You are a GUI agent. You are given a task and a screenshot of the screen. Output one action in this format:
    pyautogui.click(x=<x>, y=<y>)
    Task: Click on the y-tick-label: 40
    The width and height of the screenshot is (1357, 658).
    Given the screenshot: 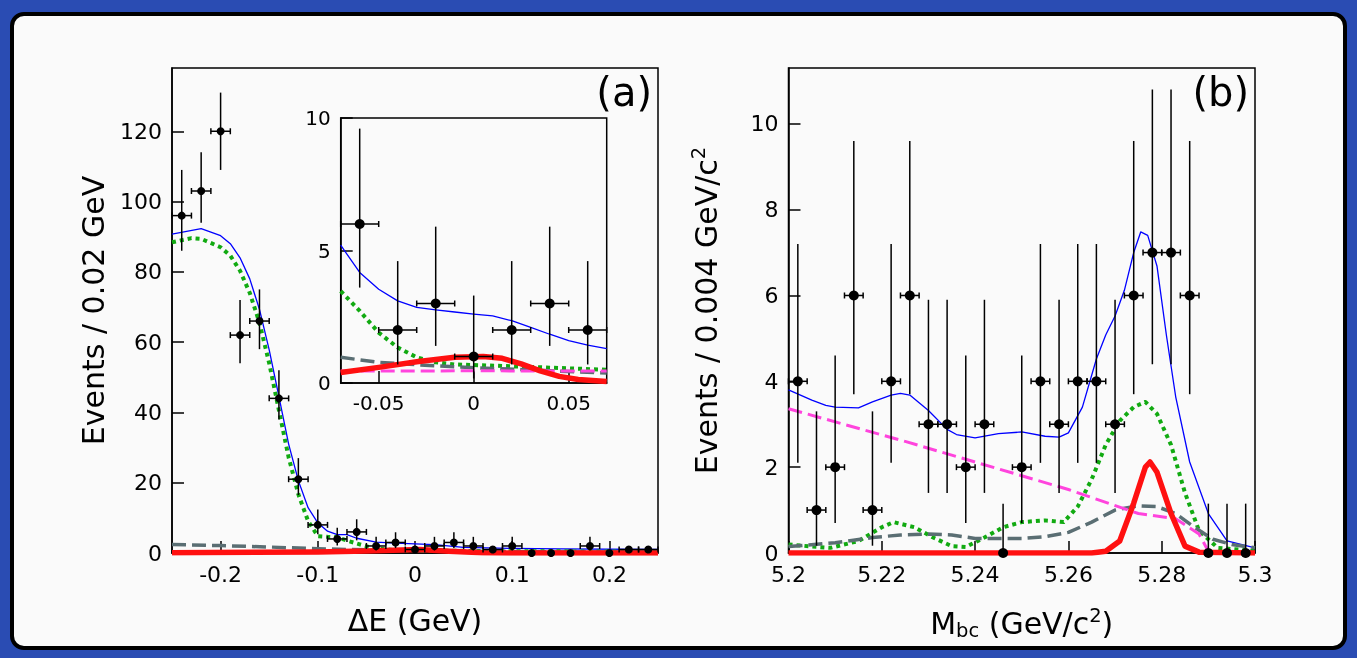 What is the action you would take?
    pyautogui.click(x=148, y=412)
    